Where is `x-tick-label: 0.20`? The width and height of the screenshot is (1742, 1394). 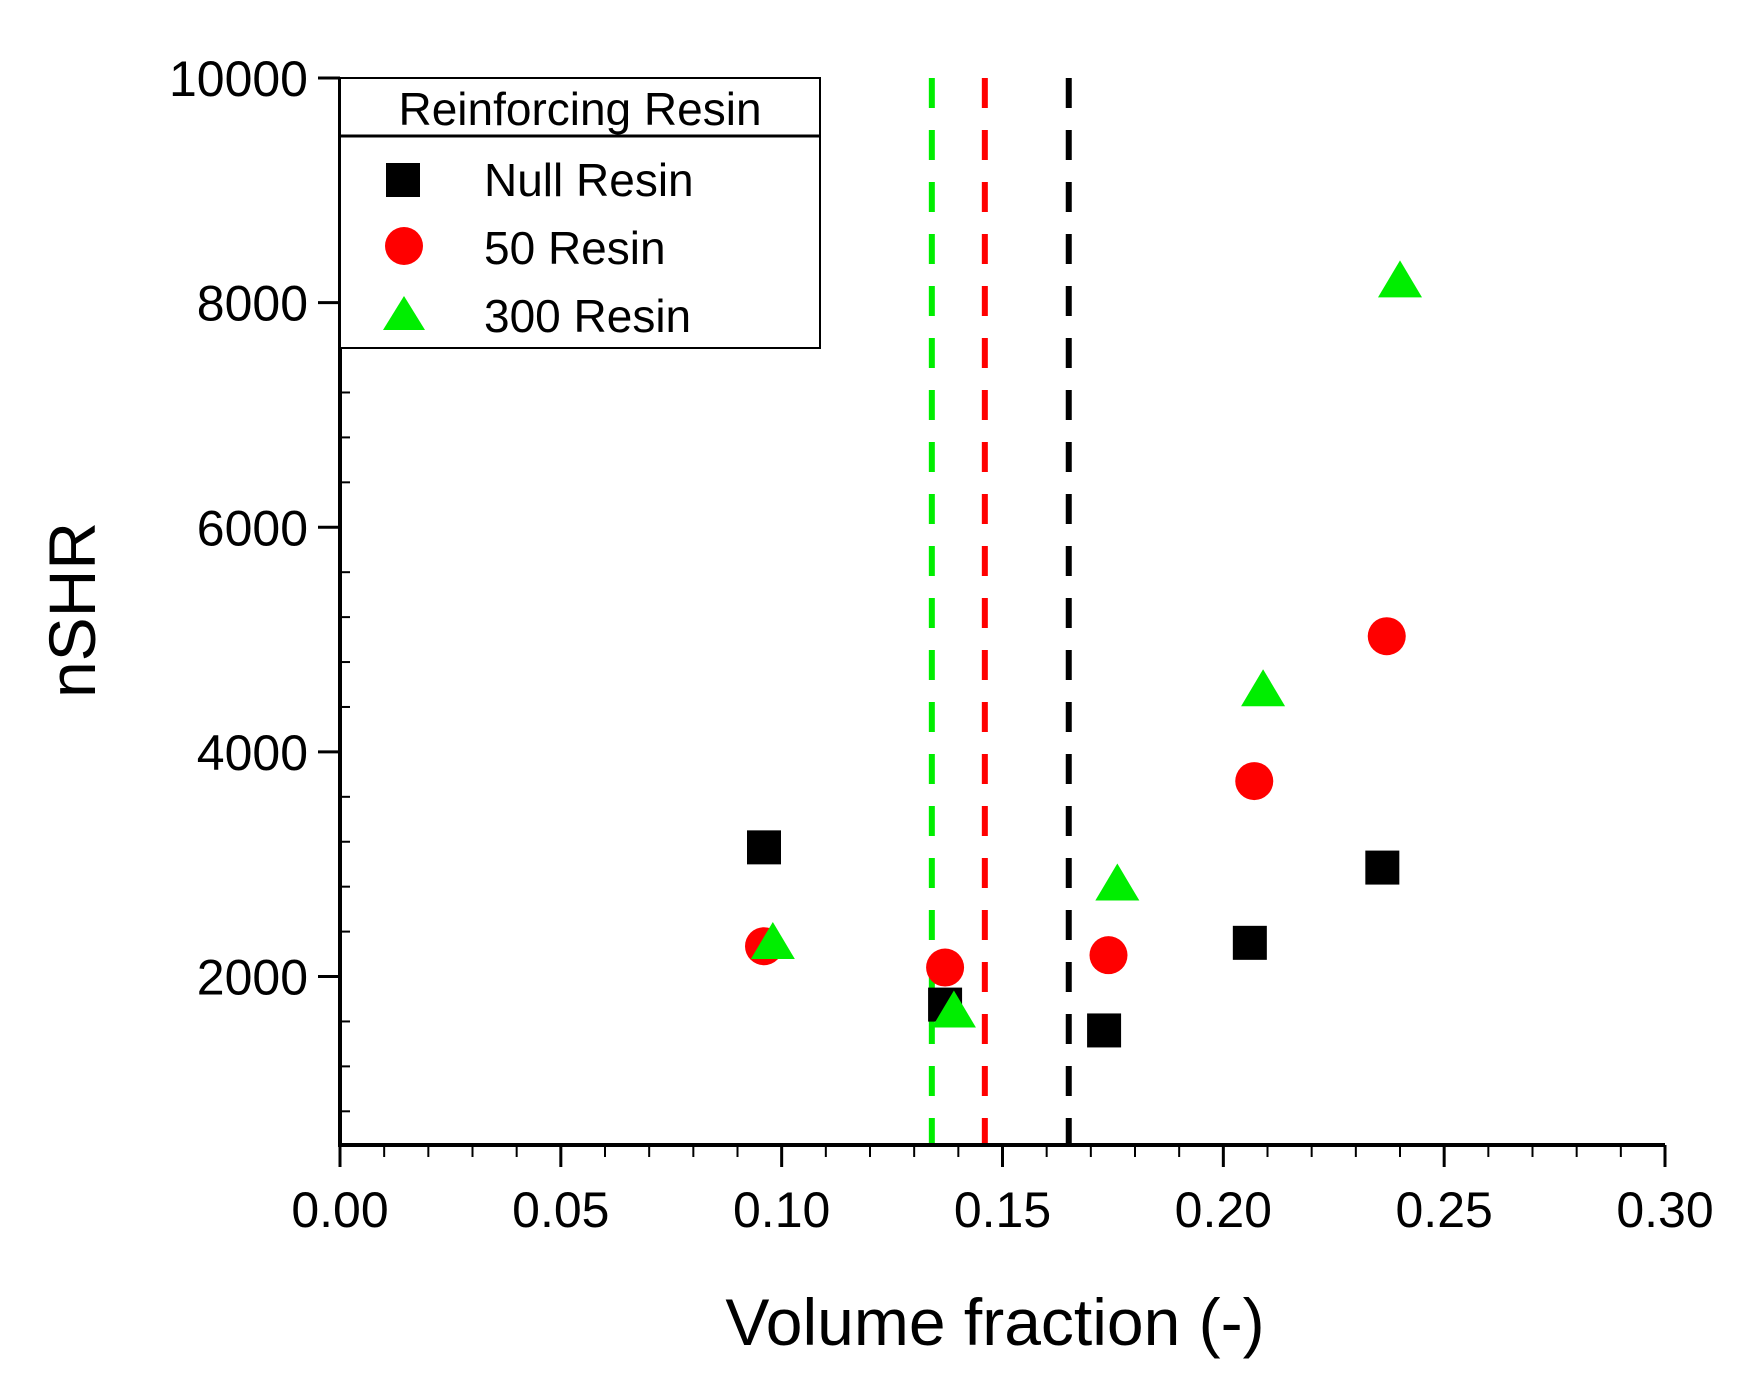
x-tick-label: 0.20 is located at coordinates (1223, 1210).